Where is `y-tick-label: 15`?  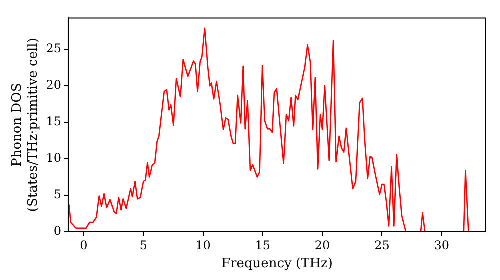 y-tick-label: 15 is located at coordinates (54, 121).